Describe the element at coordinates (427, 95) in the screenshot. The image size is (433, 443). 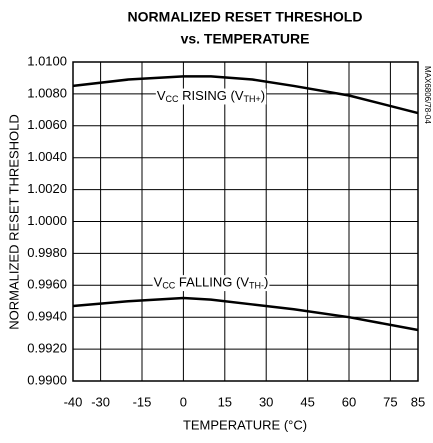
I see `side-note: MAX6806/78-04` at that location.